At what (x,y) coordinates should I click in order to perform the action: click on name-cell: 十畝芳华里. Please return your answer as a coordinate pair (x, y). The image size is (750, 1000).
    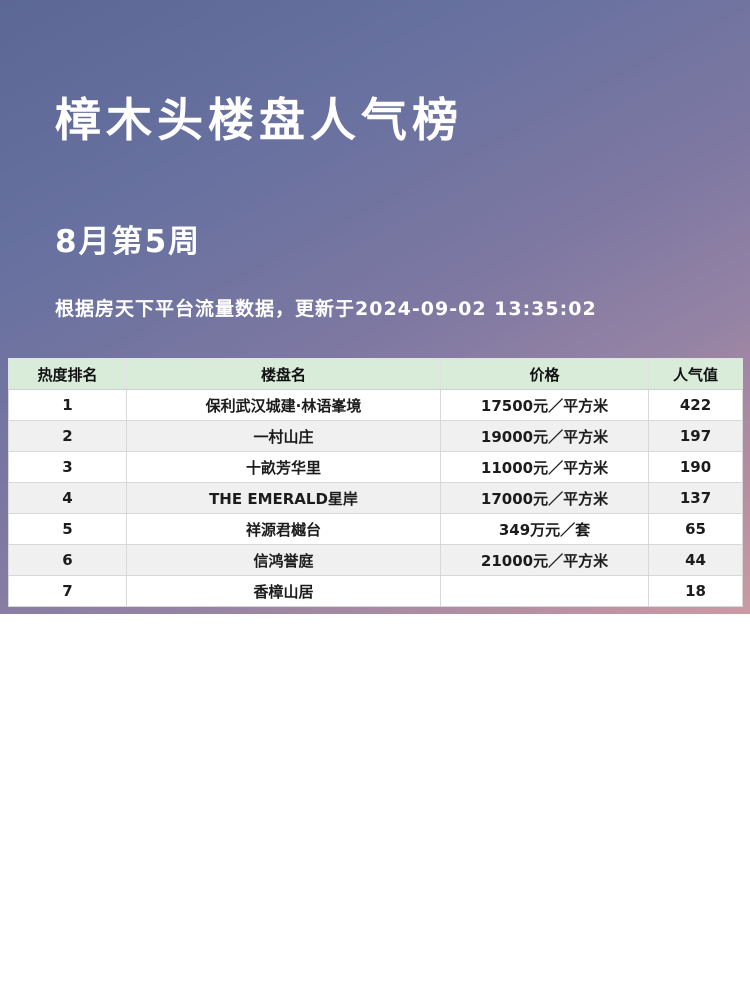
    Looking at the image, I should click on (283, 467).